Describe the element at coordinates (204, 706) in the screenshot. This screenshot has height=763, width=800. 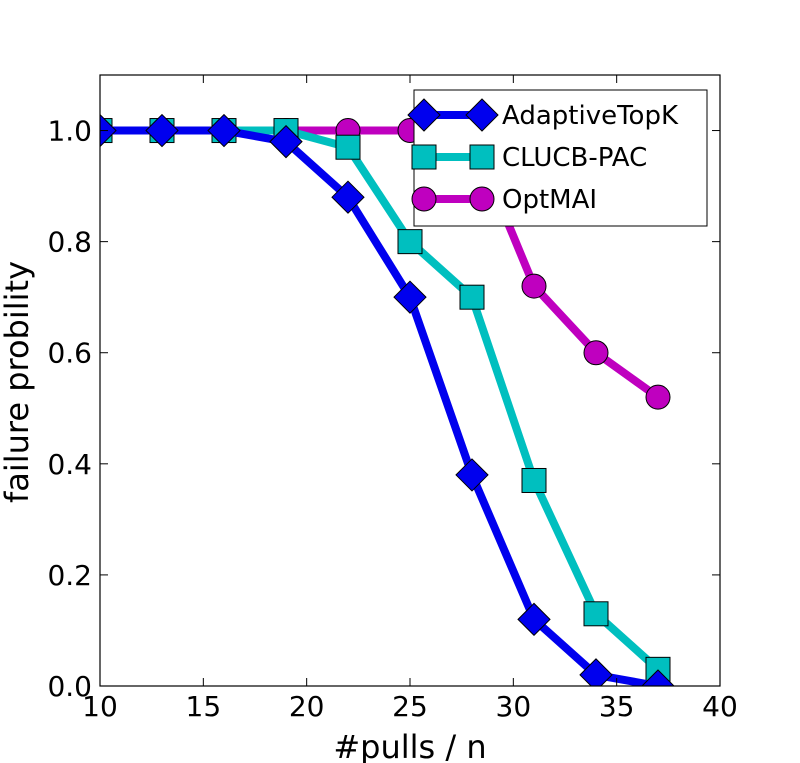
I see `x-tick-label: 15` at that location.